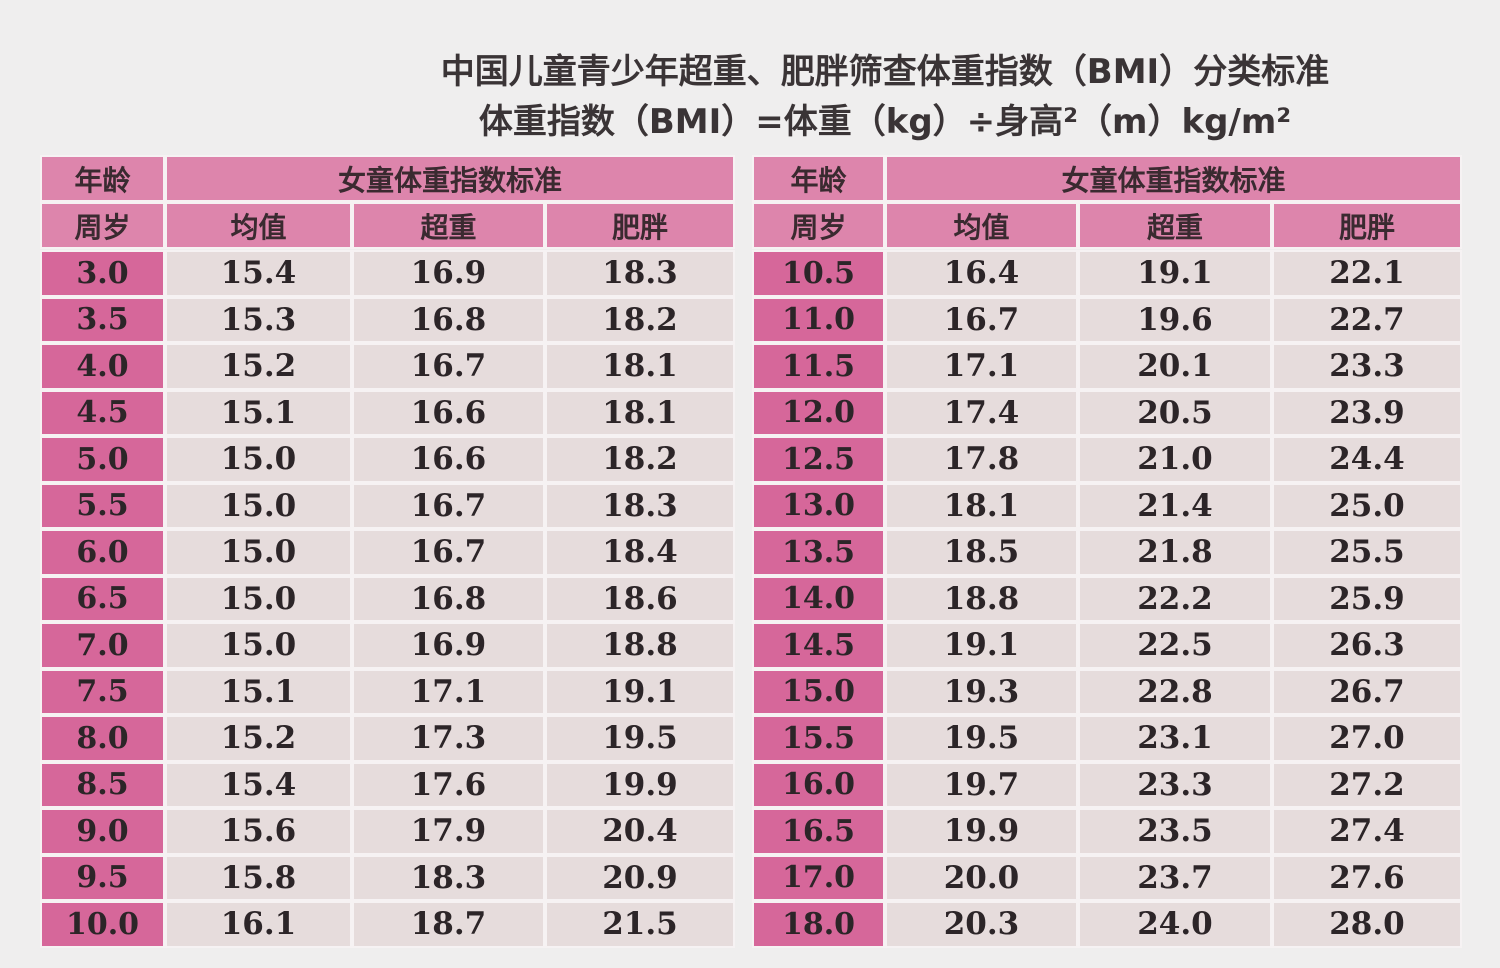 The width and height of the screenshot is (1500, 968). Describe the element at coordinates (258, 412) in the screenshot. I see `bmi-value: 15.1` at that location.